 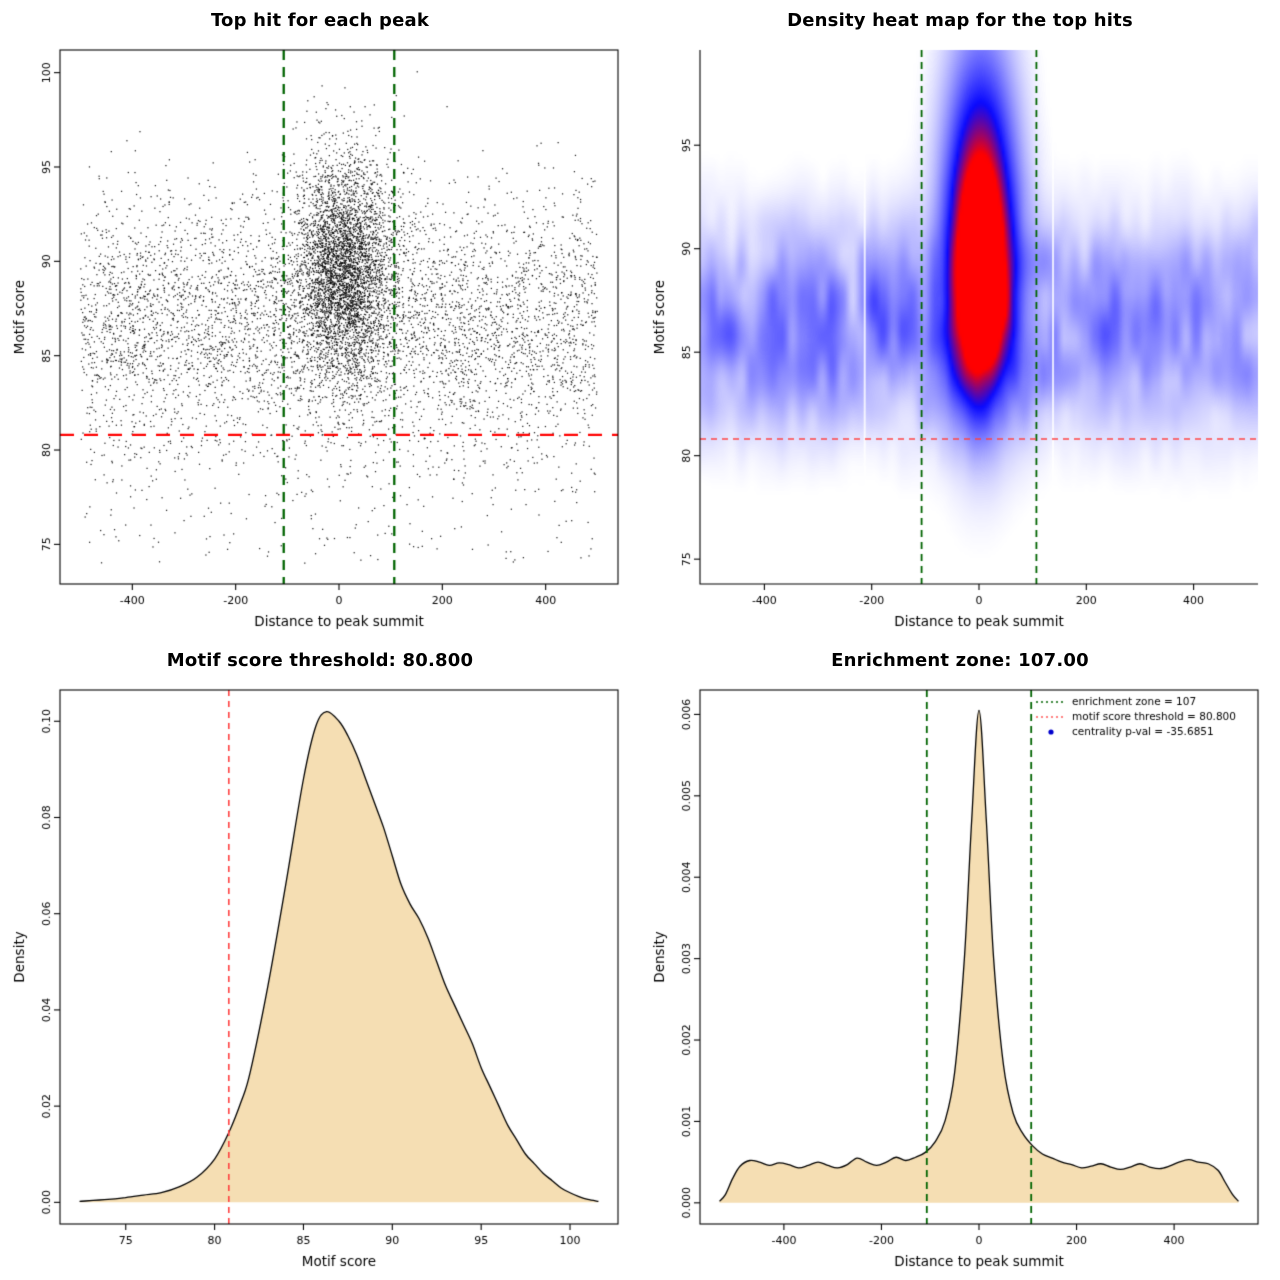 I want to click on chart-title-score-threshold: Motif score threshold: 80.800, so click(x=320, y=660).